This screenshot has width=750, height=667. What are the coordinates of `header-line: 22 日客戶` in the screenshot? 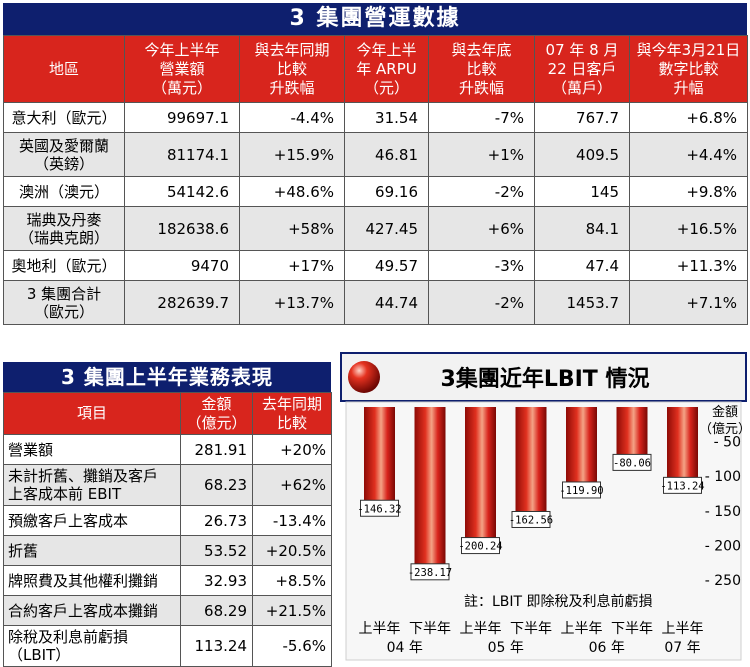 It's located at (582, 68).